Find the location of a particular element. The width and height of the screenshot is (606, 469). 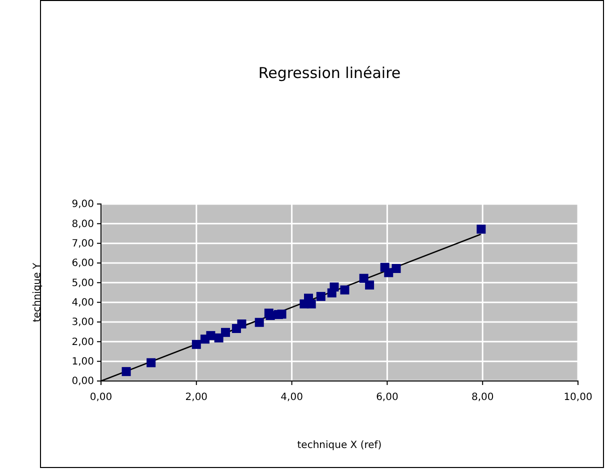

y-tick-label: 3,00 is located at coordinates (83, 322).